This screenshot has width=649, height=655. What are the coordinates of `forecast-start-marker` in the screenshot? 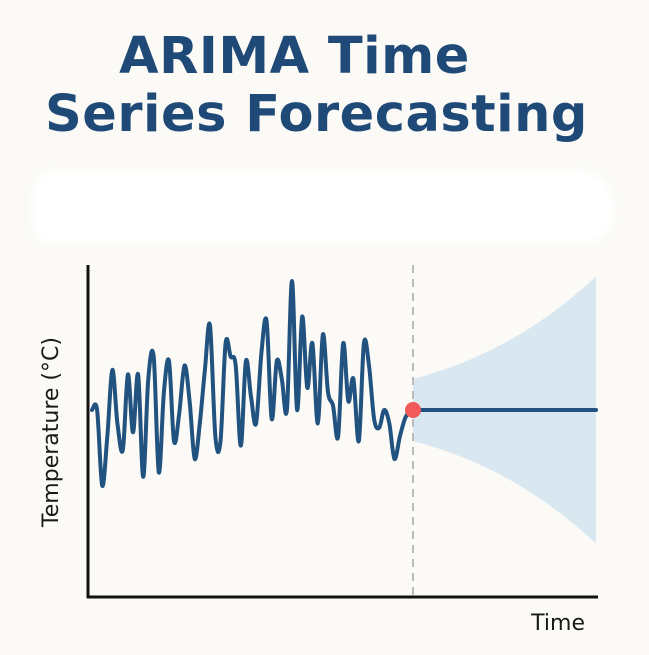 It's located at (413, 410).